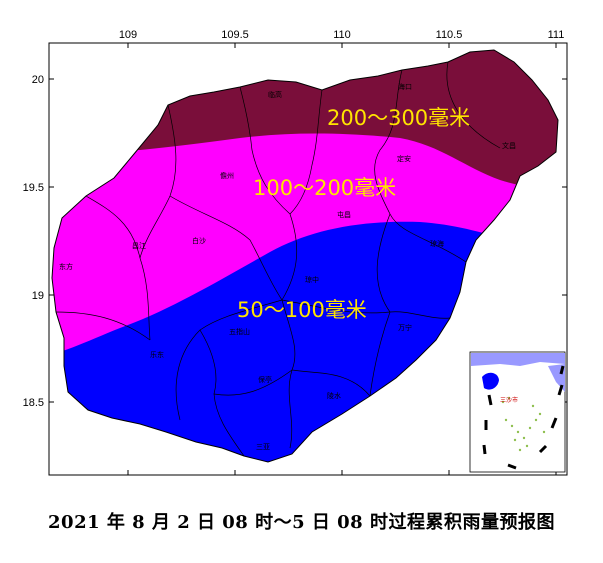  Describe the element at coordinates (139, 246) in the screenshot. I see `city-label: 昌江` at that location.